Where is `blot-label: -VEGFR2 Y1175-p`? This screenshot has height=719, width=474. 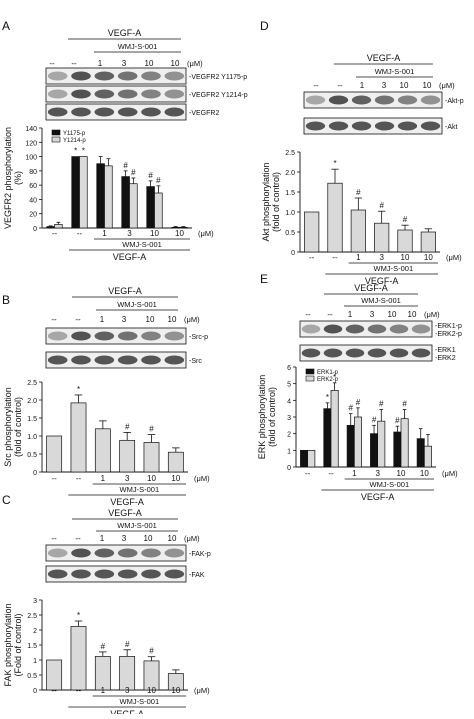 blot-label: -VEGFR2 Y1175-p is located at coordinates (218, 77).